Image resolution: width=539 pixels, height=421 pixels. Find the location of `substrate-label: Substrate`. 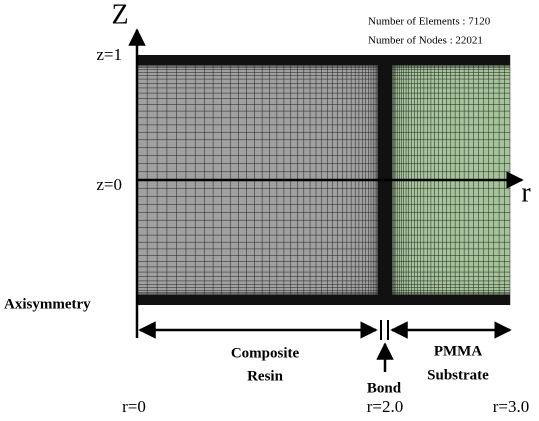

substrate-label: Substrate is located at coordinates (458, 375).